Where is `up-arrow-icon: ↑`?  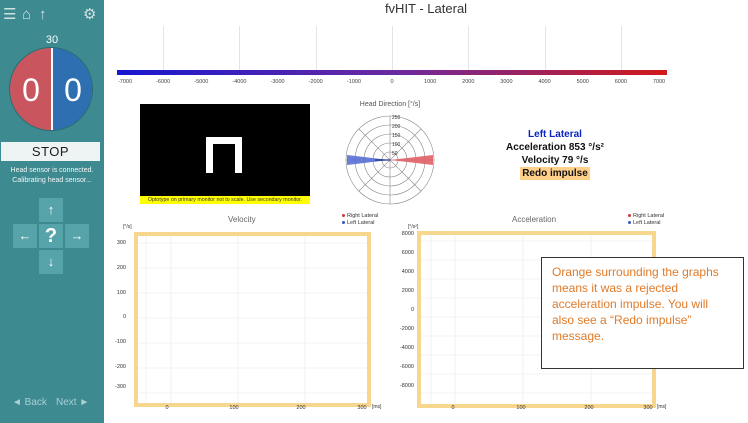
up-arrow-icon: ↑ is located at coordinates (43, 14).